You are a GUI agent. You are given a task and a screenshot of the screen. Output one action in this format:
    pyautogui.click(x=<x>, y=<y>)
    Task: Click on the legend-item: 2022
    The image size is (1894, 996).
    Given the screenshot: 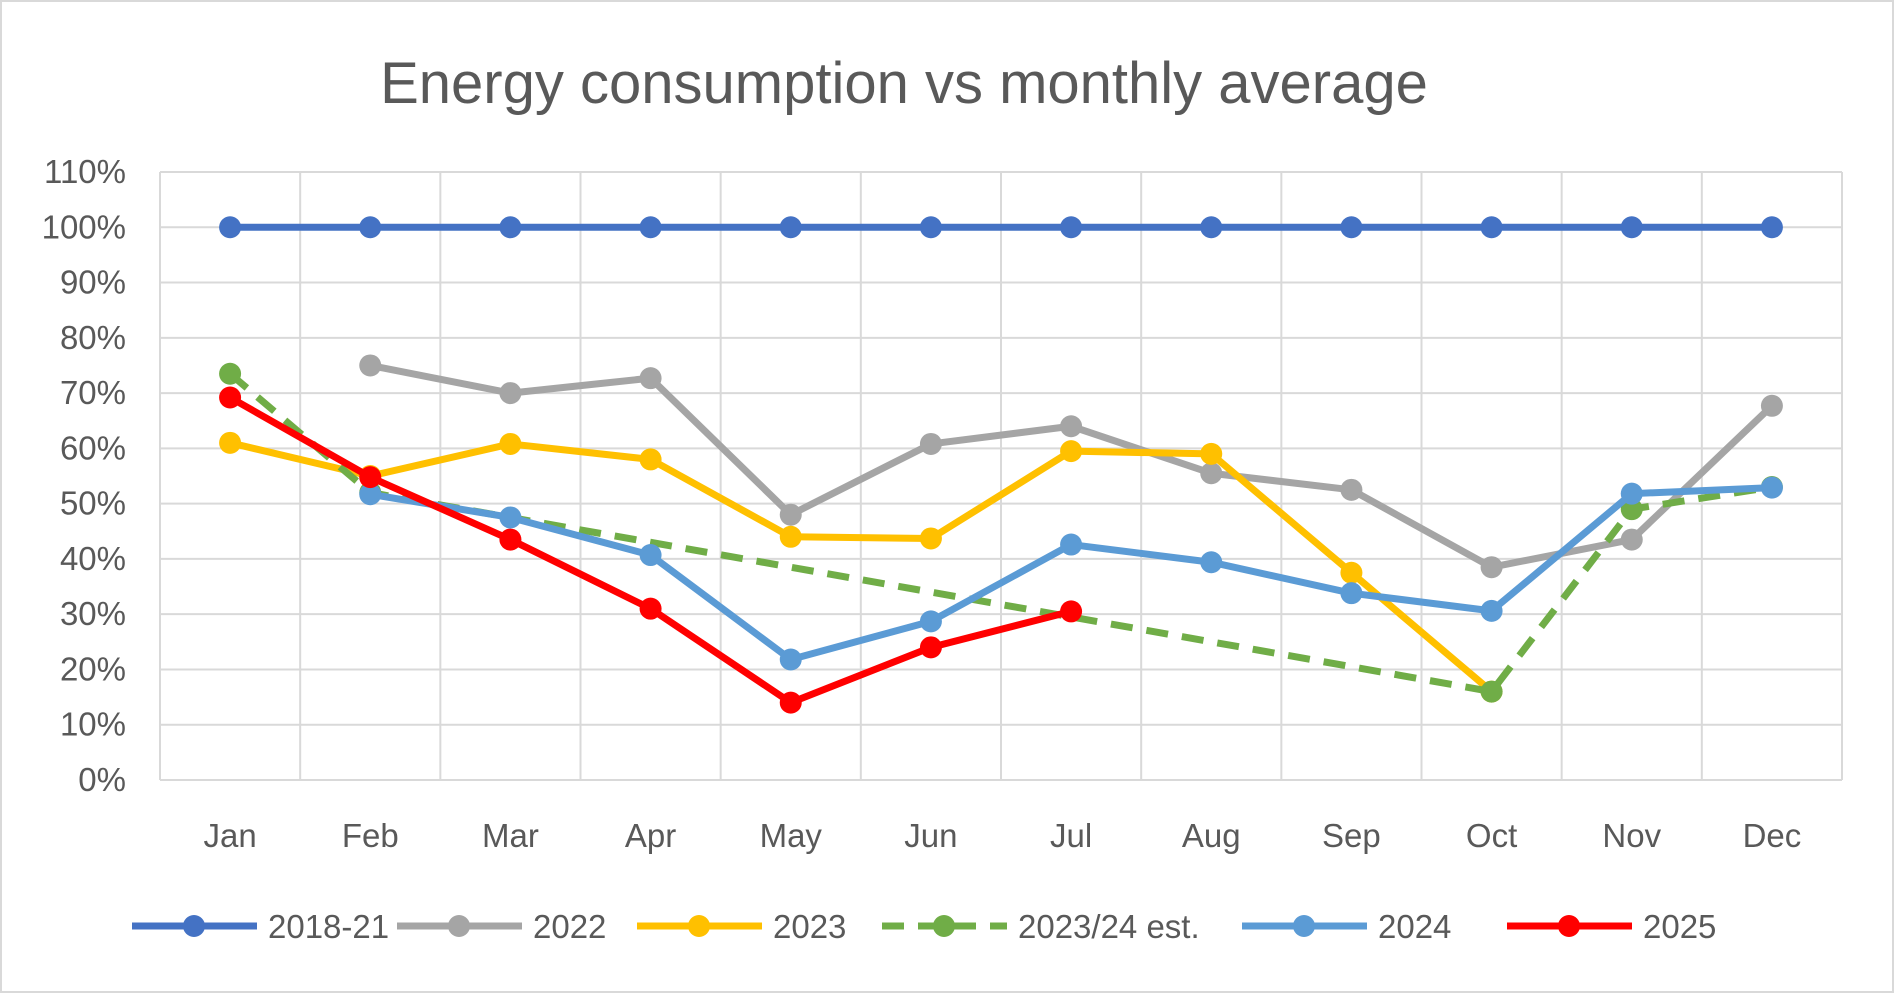 What is the action you would take?
    pyautogui.click(x=501, y=926)
    